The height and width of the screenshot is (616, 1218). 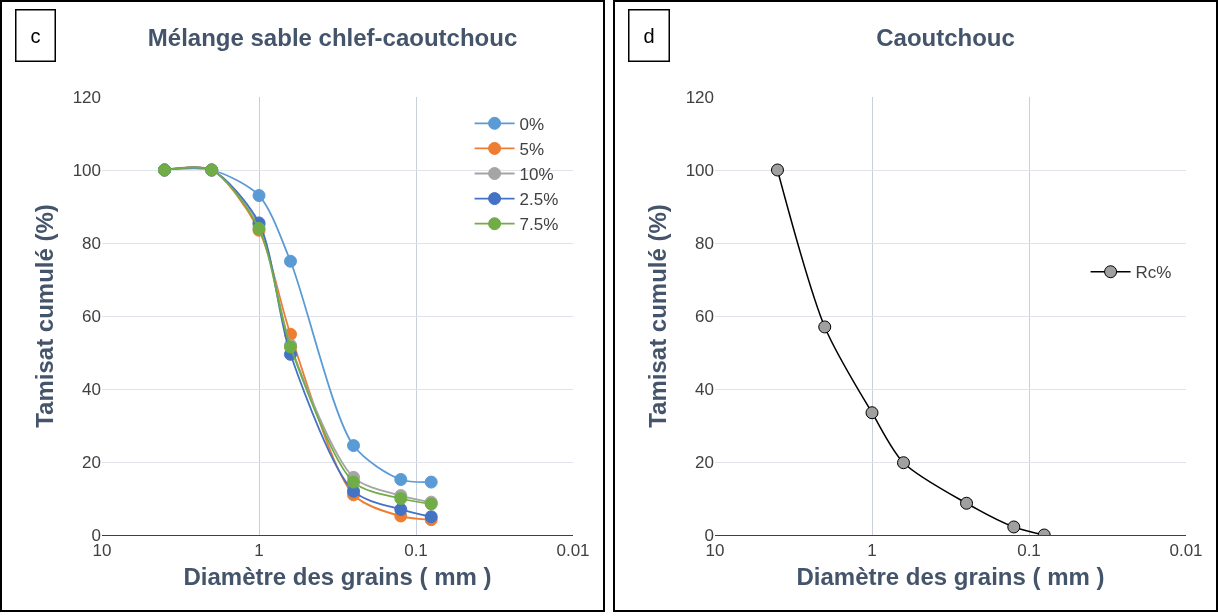 I want to click on chart-title: Caoutchouc, so click(x=945, y=38).